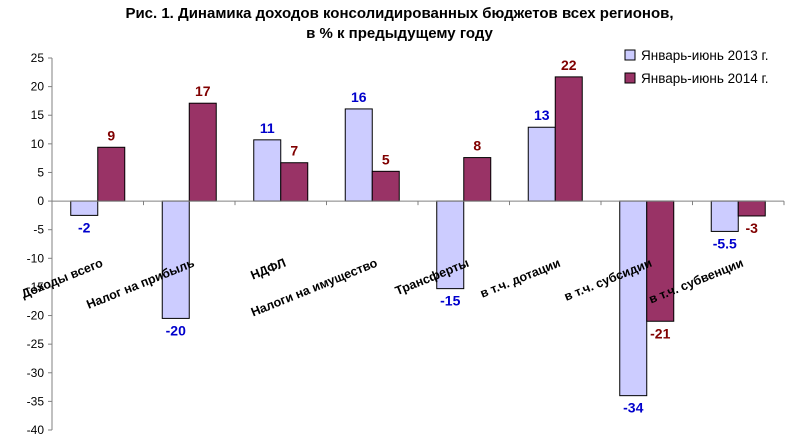  What do you see at coordinates (38, 87) in the screenshot?
I see `y-tick-label: 20` at bounding box center [38, 87].